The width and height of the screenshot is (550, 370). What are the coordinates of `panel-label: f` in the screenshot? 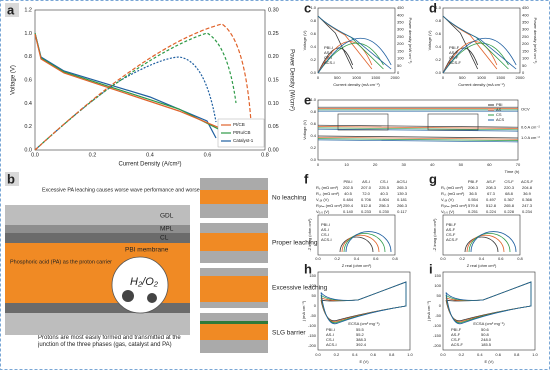 It's located at (306, 178).